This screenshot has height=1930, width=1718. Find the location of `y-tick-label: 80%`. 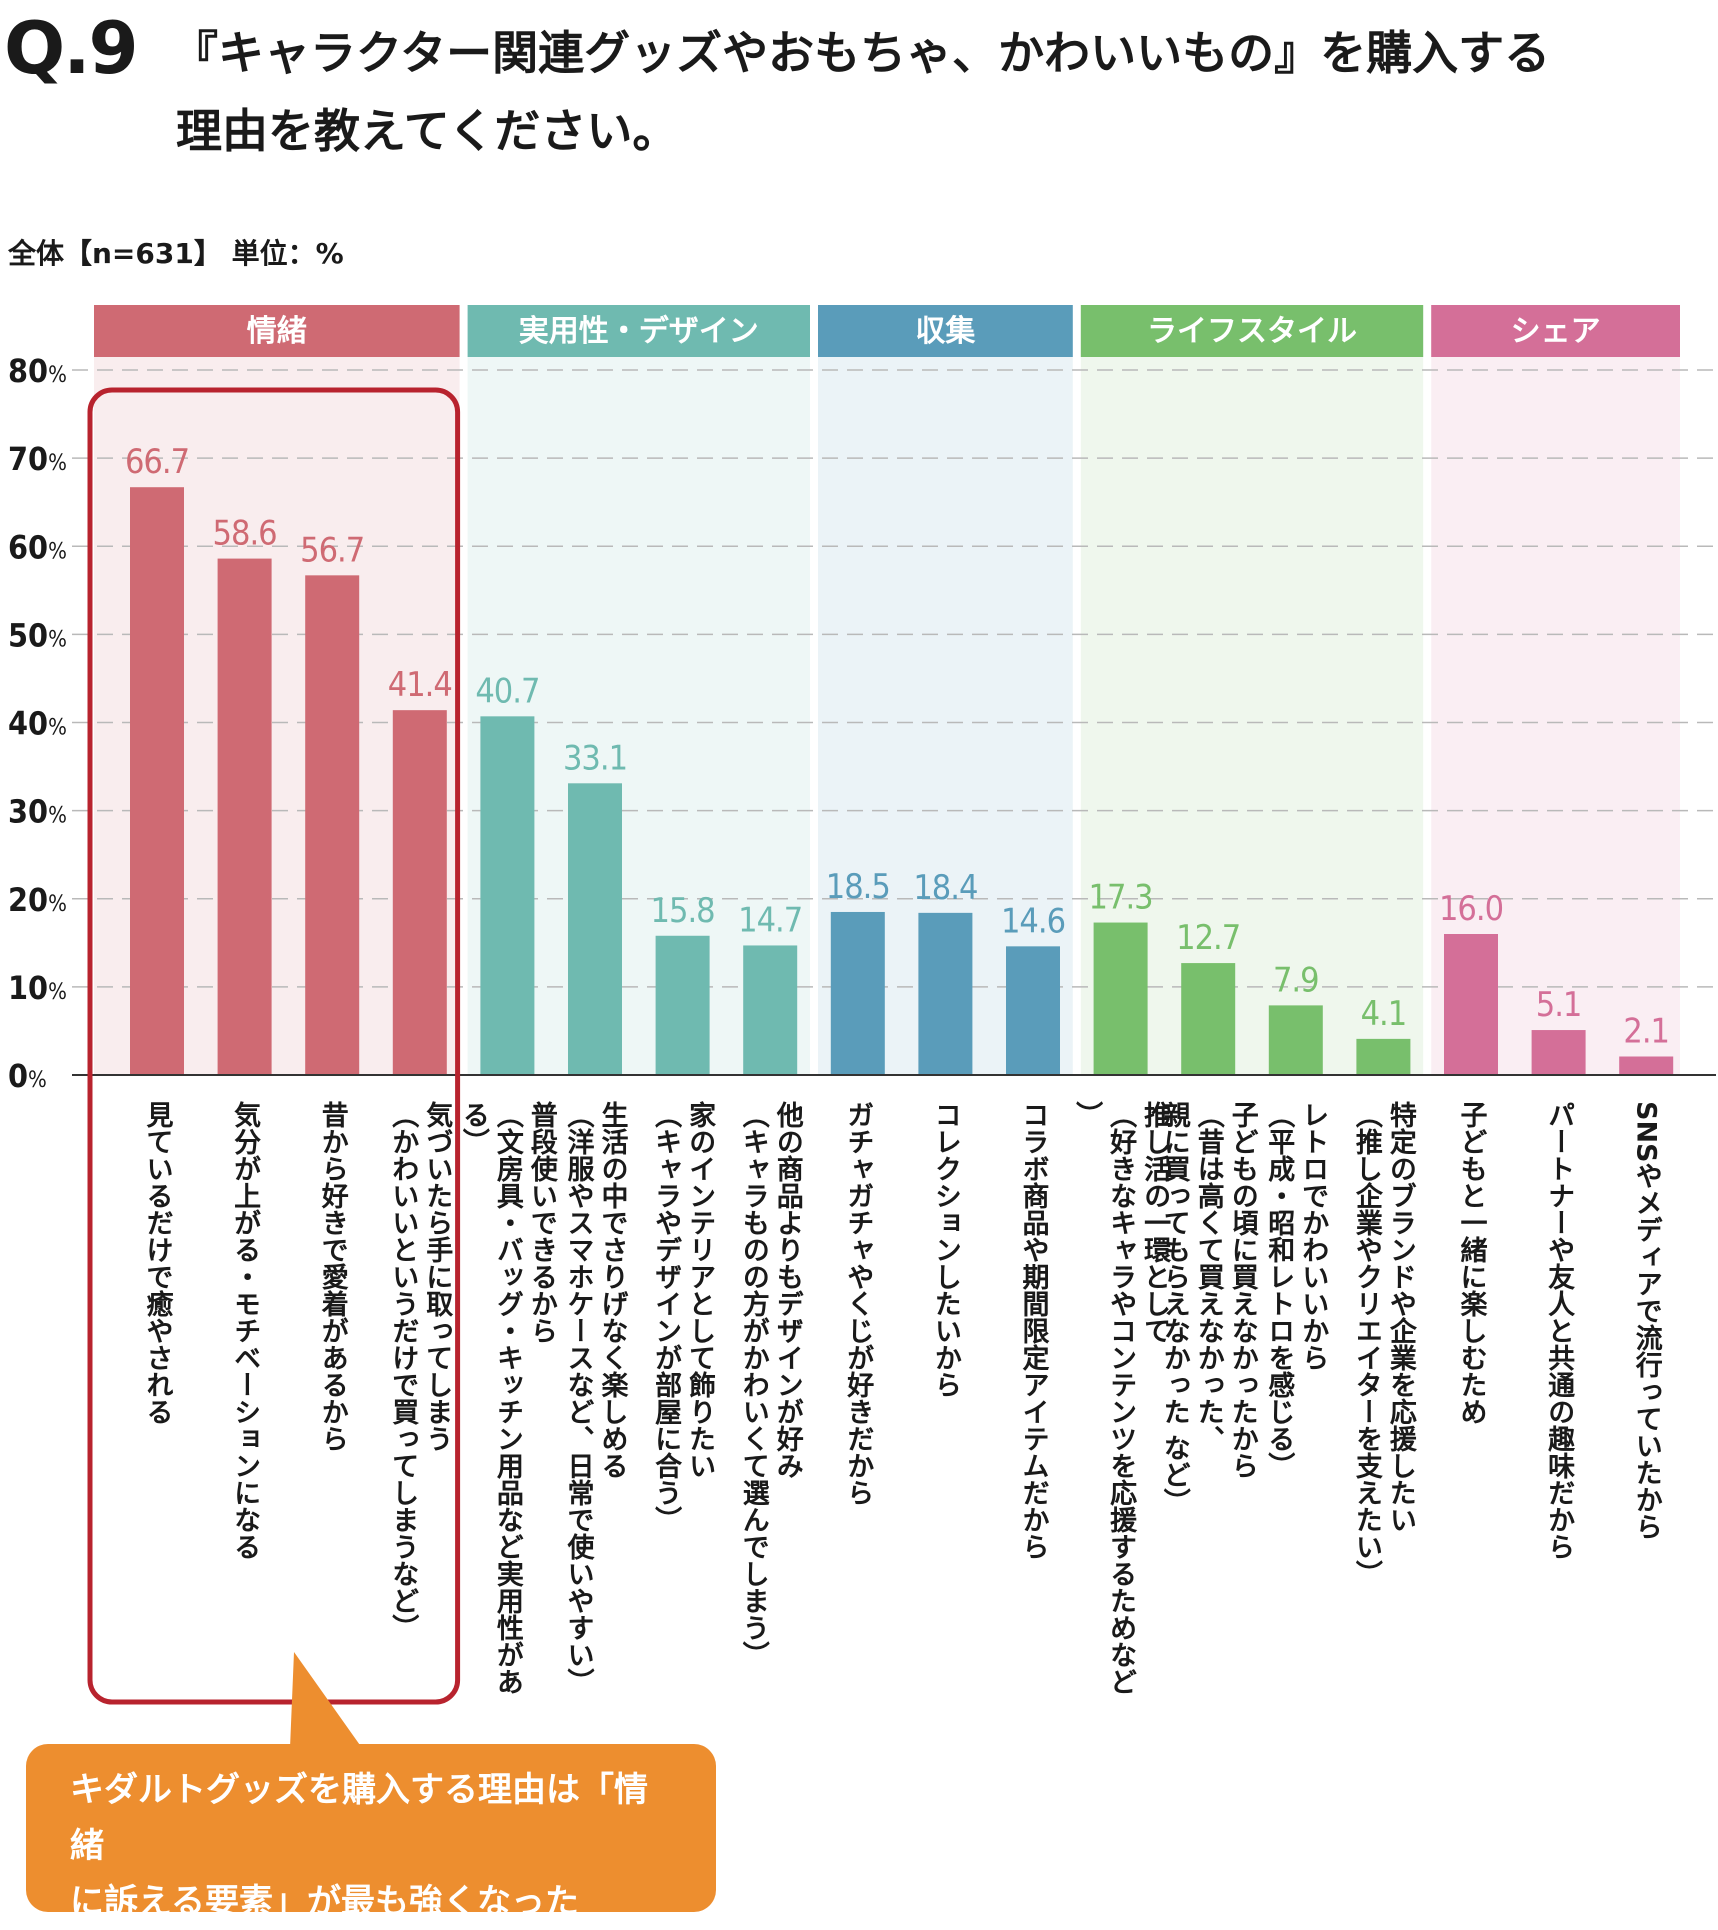

y-tick-label: 80% is located at coordinates (37, 371).